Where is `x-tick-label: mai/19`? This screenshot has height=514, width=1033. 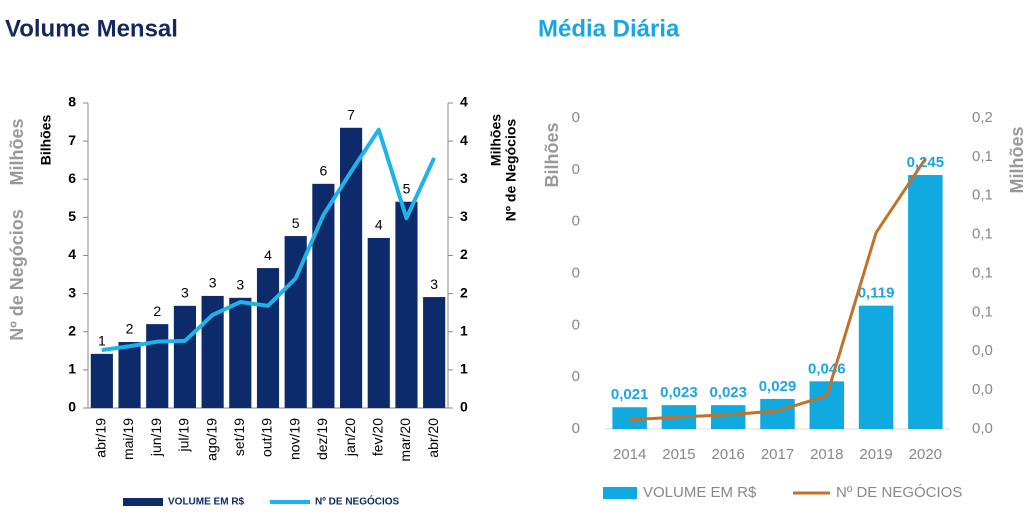 x-tick-label: mai/19 is located at coordinates (128, 439).